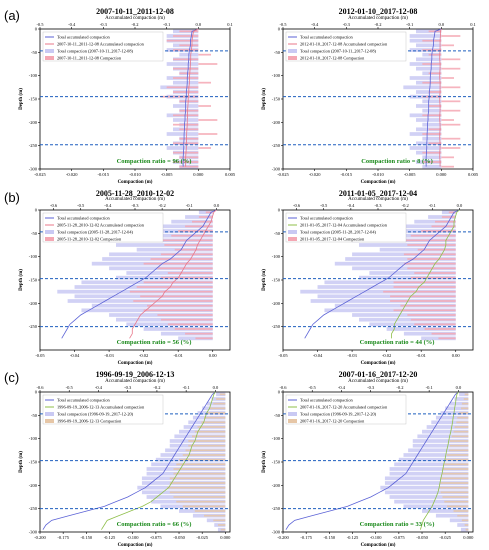 This screenshot has width=489, height=550. What do you see at coordinates (84, 218) in the screenshot?
I see `b-left-legend-label: Total accumulated compaction` at bounding box center [84, 218].